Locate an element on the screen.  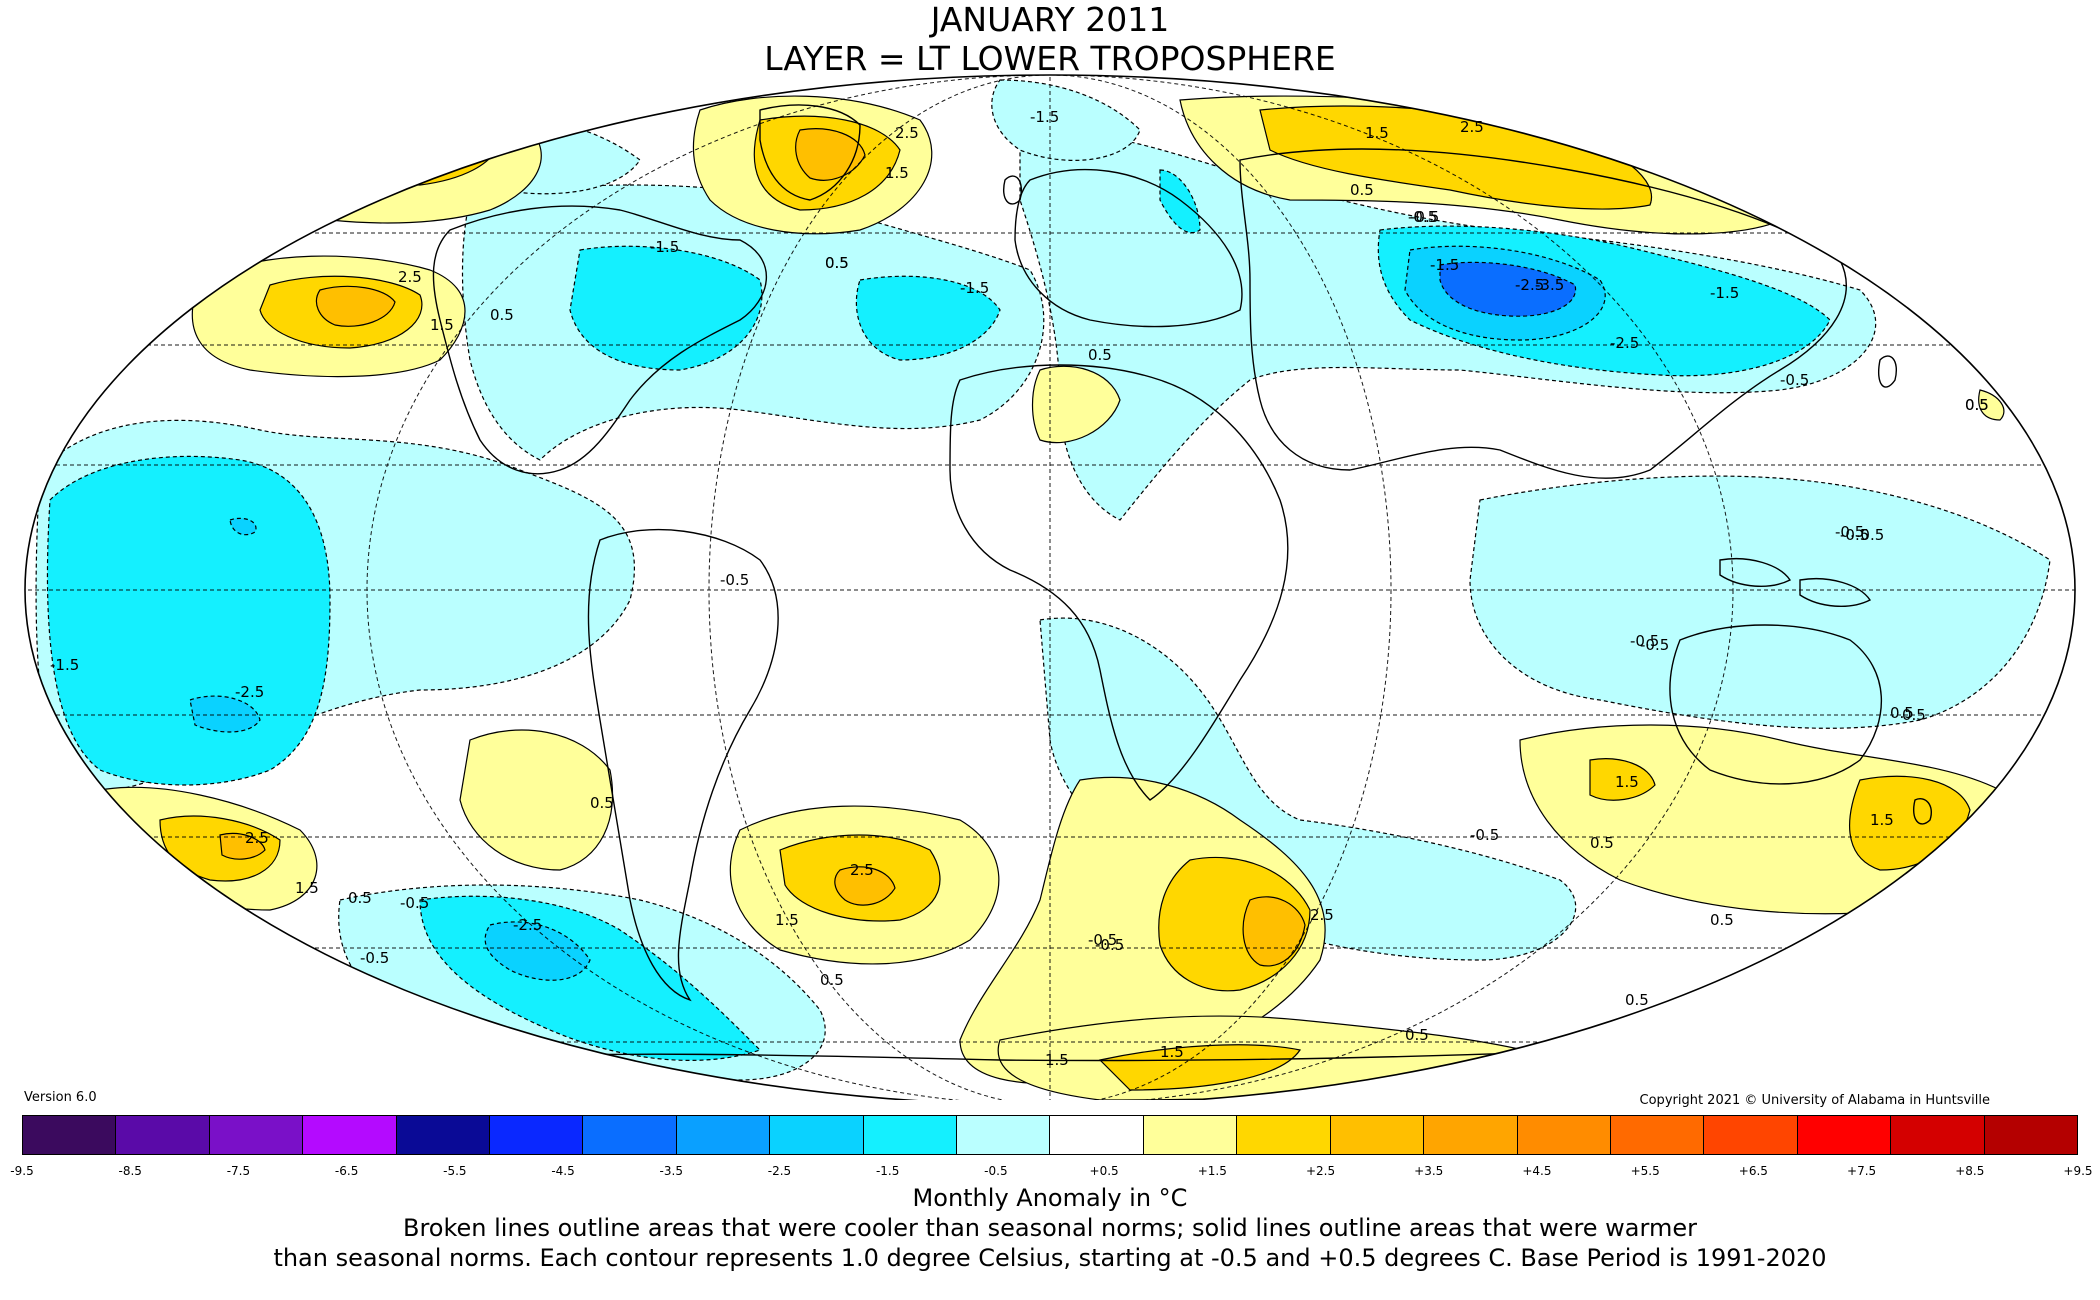
colorbar-tick-label: +4.5 is located at coordinates (1537, 1171).